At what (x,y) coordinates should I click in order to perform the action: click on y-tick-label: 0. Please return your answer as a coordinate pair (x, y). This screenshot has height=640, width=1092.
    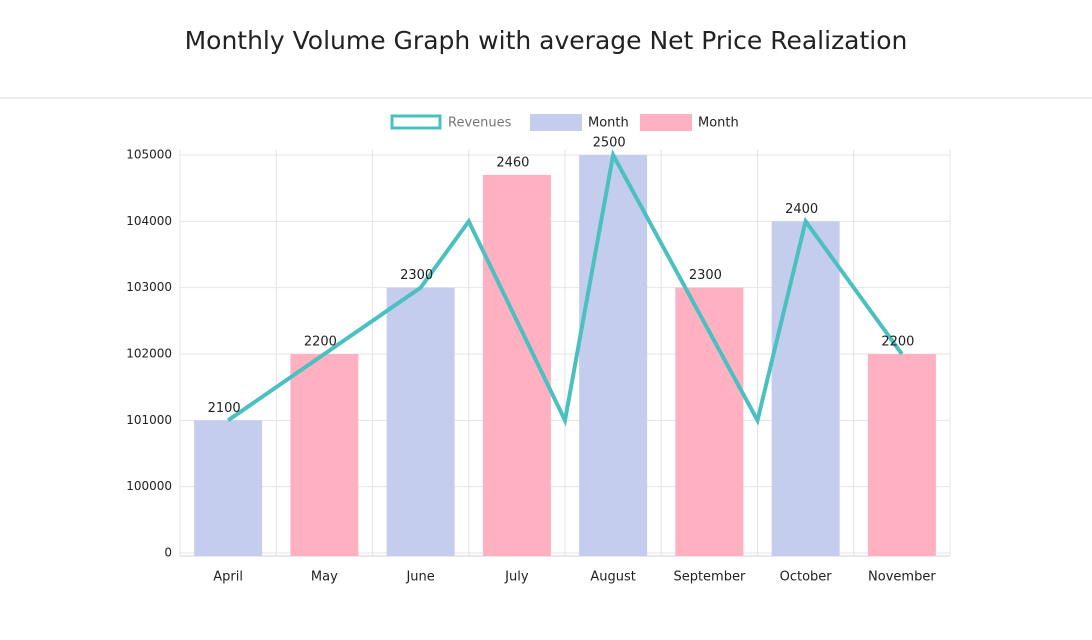
    Looking at the image, I should click on (168, 553).